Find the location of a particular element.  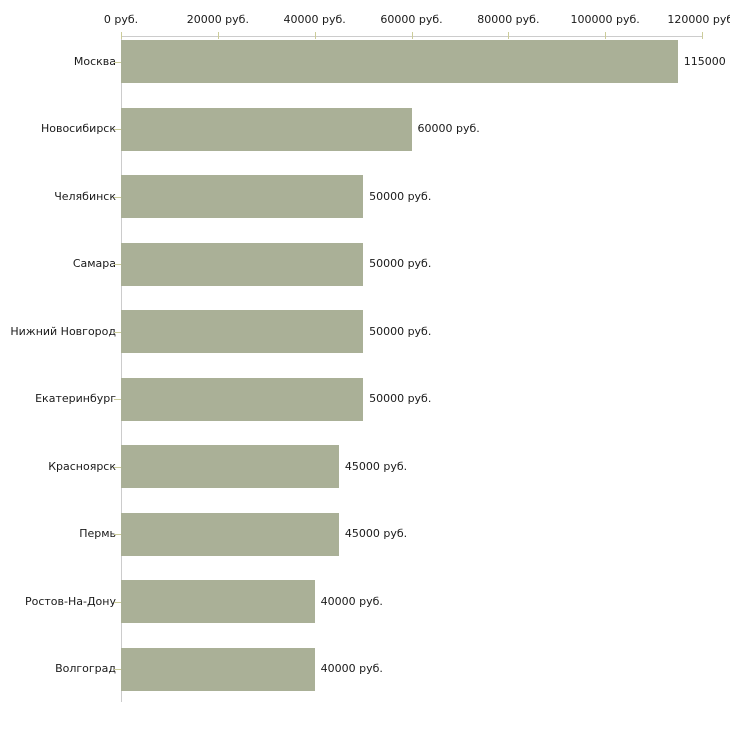

category-label: Самара is located at coordinates (94, 263).